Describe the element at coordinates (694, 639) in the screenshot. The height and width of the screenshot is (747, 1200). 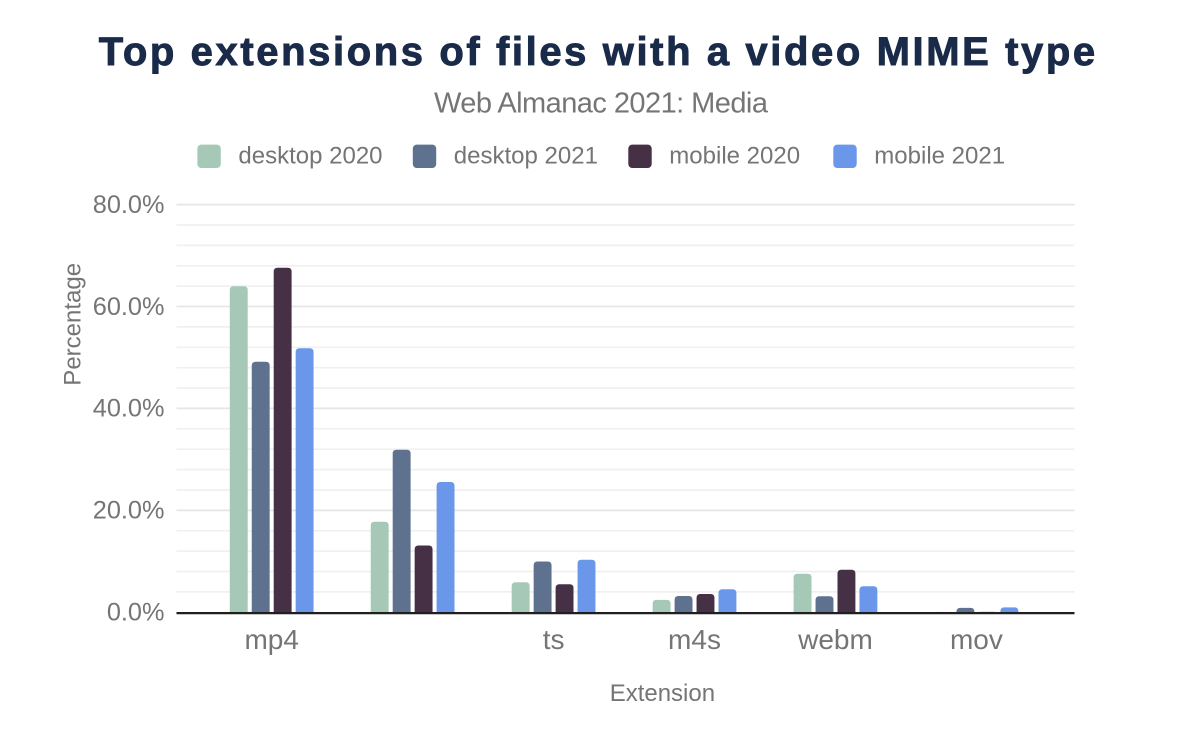
I see `svg-text: m4s` at that location.